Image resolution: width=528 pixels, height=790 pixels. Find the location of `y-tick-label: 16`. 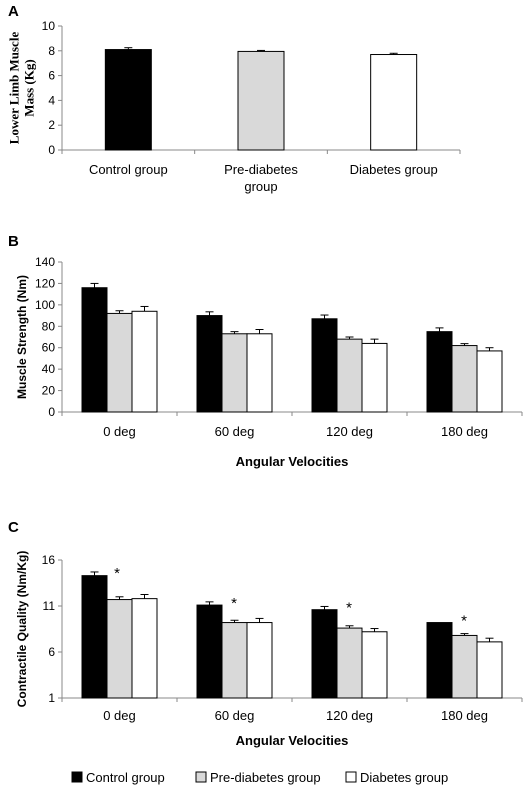

y-tick-label: 16 is located at coordinates (49, 560).